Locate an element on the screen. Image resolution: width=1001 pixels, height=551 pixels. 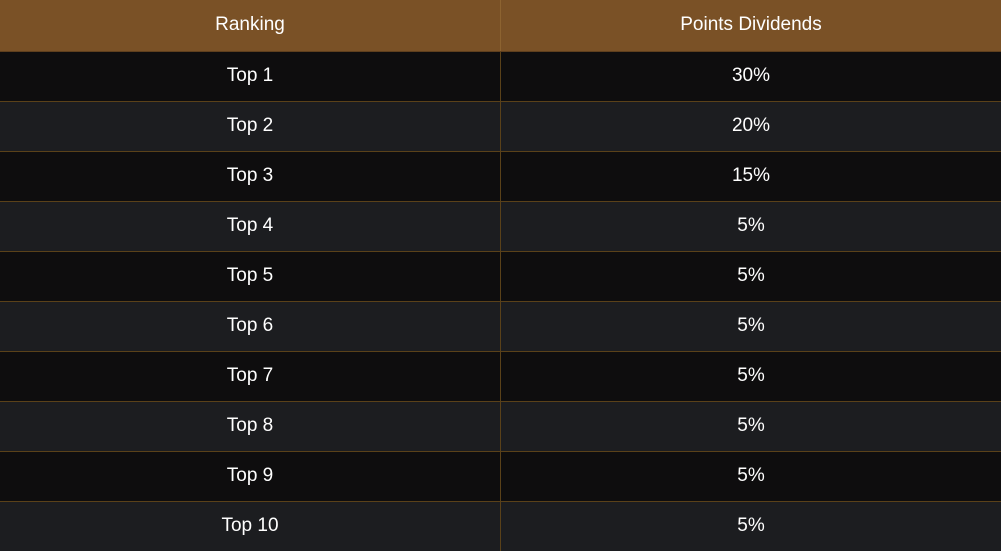
table-row: Top 1 30% is located at coordinates (500, 75).